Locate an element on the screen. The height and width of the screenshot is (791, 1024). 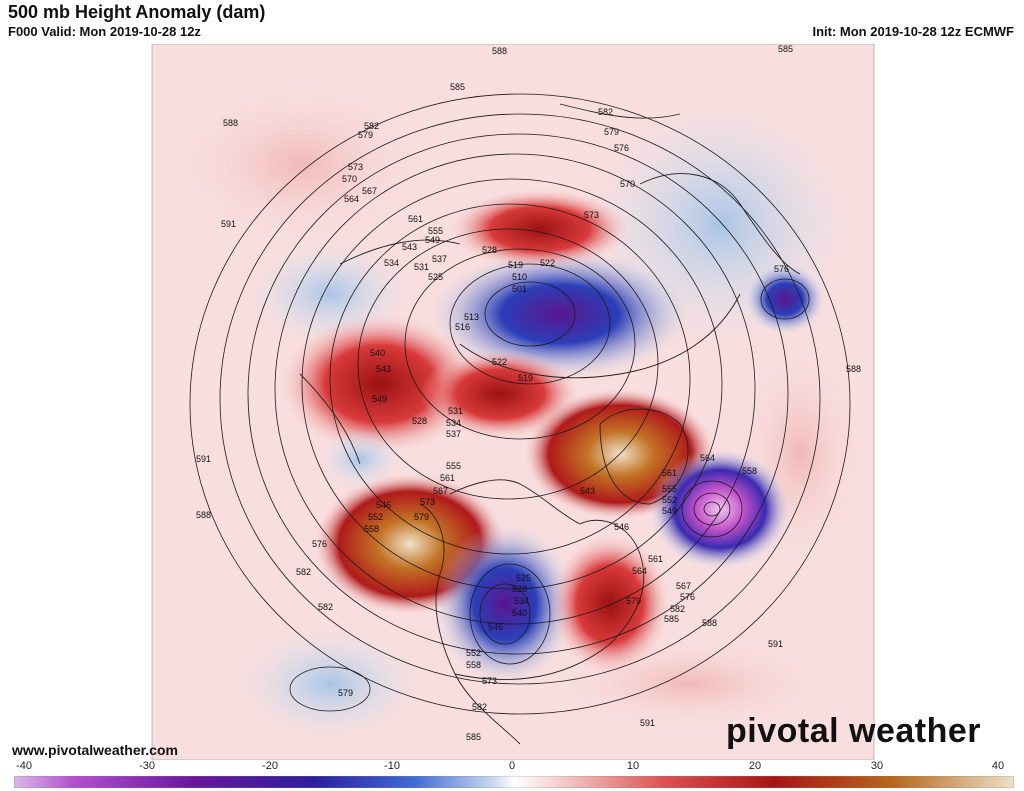
contour-label: 516 is located at coordinates (462, 327).